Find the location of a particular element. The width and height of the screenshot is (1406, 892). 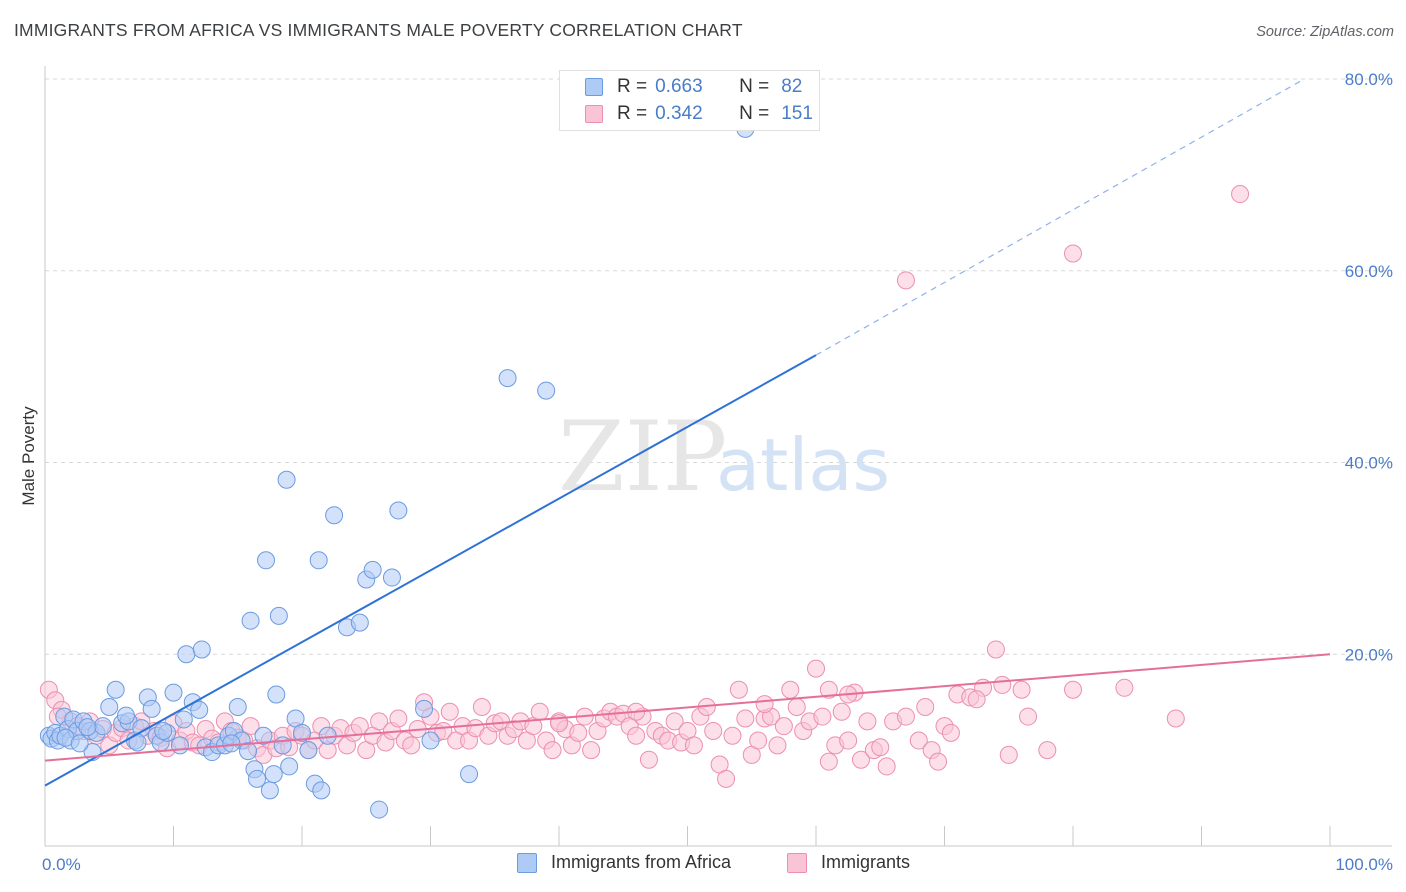

watermark: ZIP atlas is located at coordinates (724, 457).